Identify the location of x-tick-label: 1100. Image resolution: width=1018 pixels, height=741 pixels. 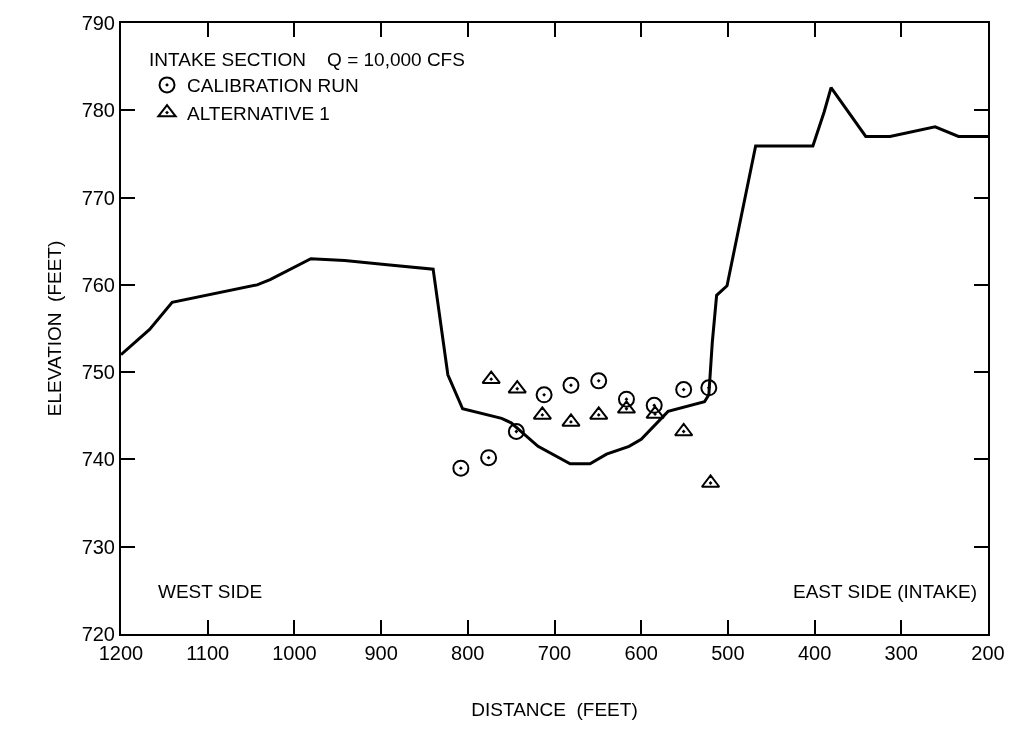
(208, 653).